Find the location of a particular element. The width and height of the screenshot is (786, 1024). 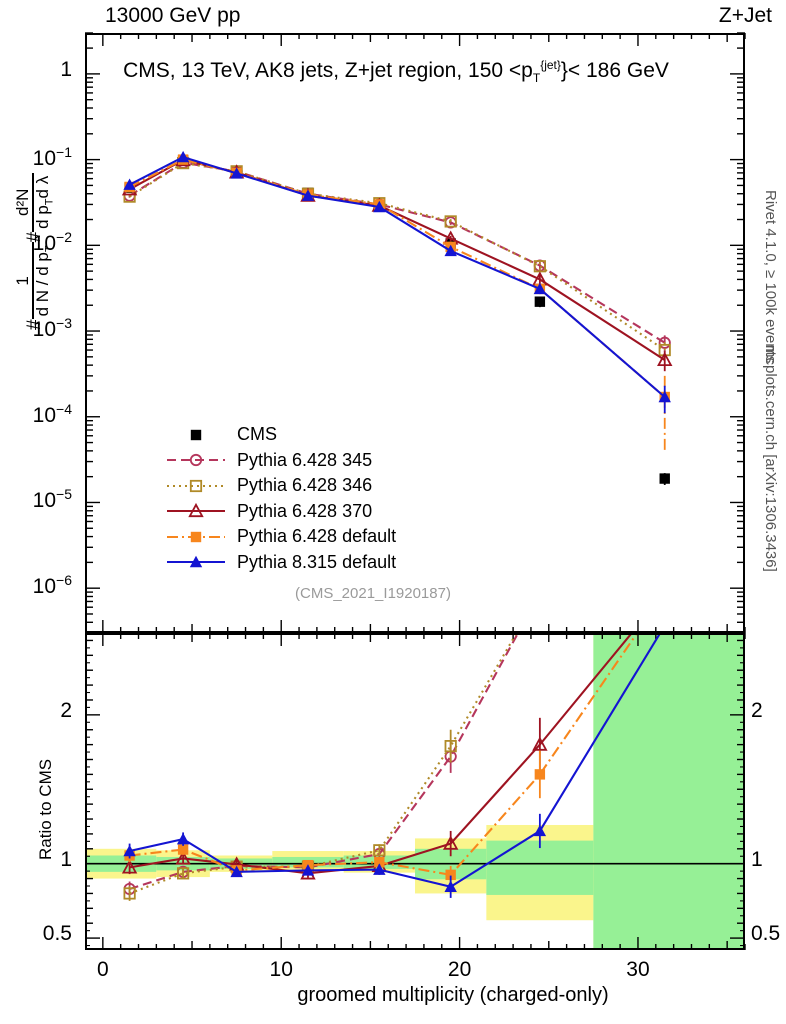

legend-item-0: CMS is located at coordinates (280, 435).